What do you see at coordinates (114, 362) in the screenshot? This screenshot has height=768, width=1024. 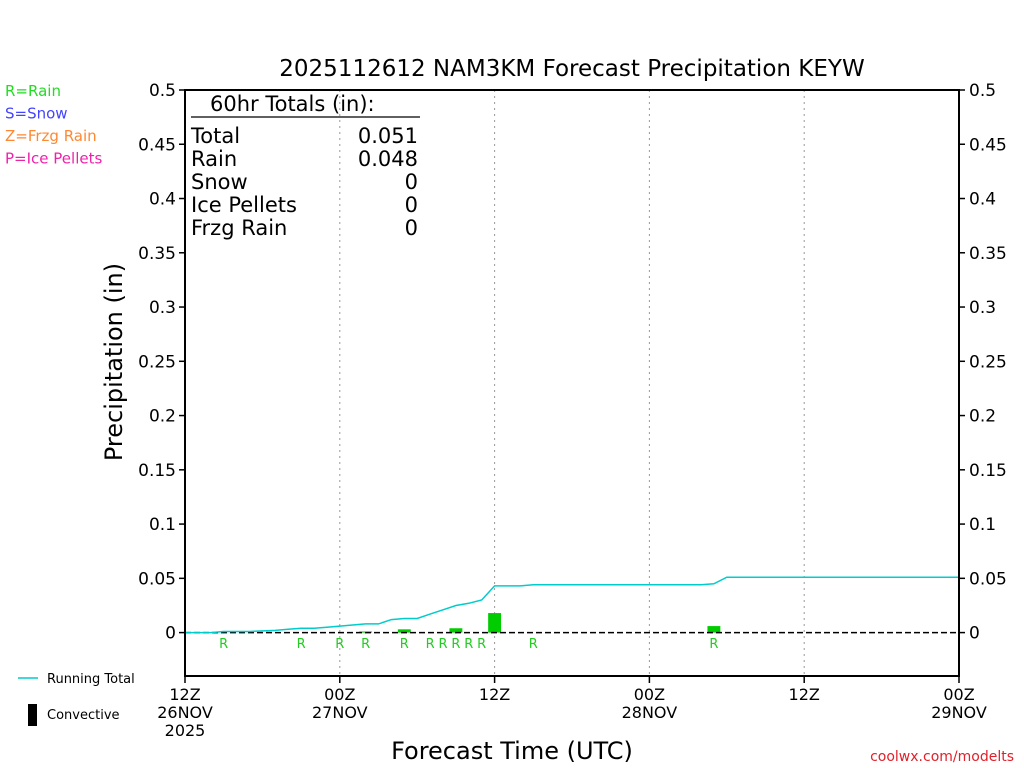 I see `y-axis-label: Precipitation (in)` at bounding box center [114, 362].